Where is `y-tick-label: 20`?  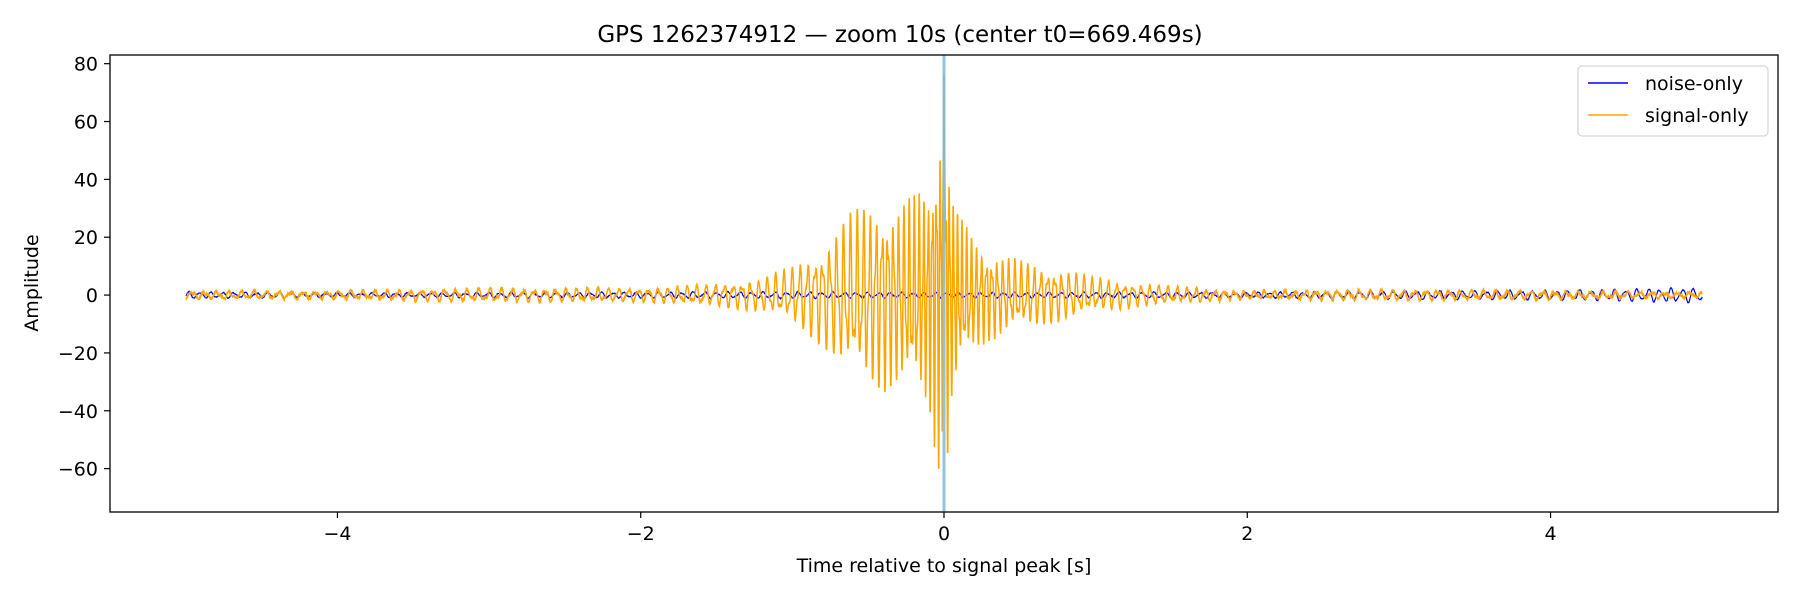 y-tick-label: 20 is located at coordinates (86, 238).